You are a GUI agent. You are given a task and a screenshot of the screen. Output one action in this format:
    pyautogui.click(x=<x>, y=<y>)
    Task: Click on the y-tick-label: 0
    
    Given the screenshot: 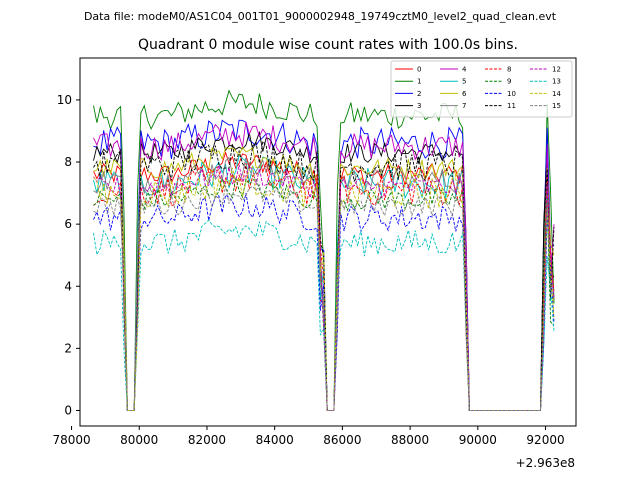 What is the action you would take?
    pyautogui.click(x=68, y=410)
    